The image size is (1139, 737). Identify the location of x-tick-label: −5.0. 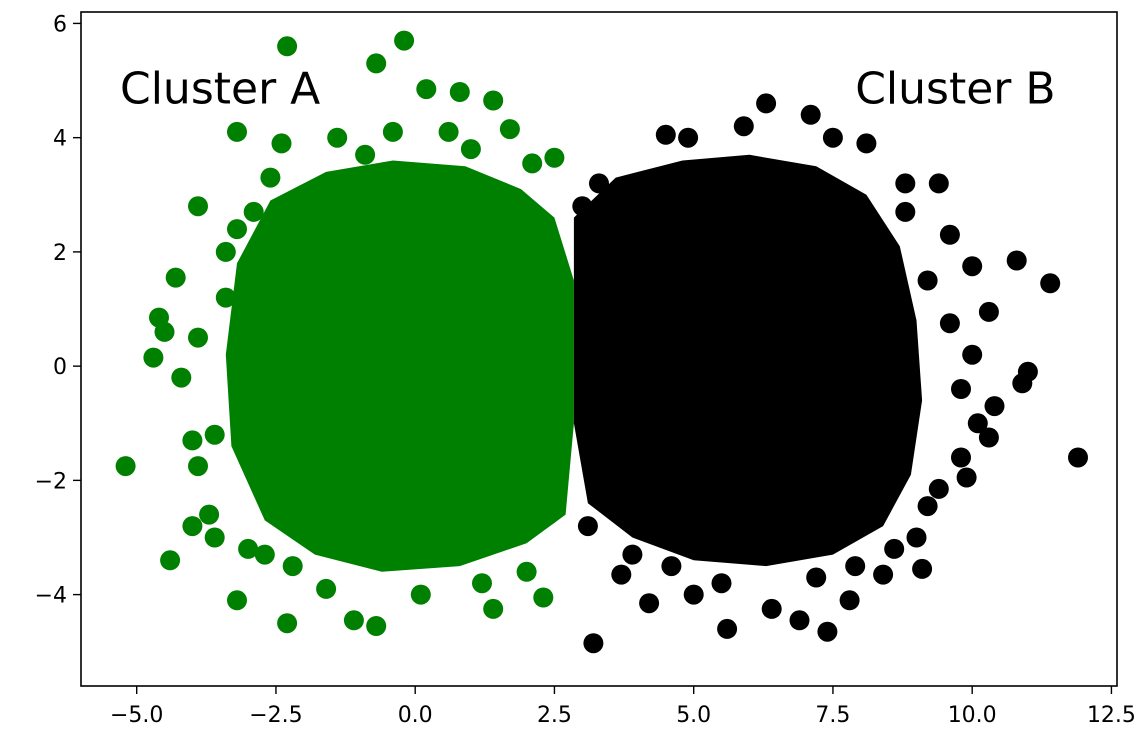
(136, 715).